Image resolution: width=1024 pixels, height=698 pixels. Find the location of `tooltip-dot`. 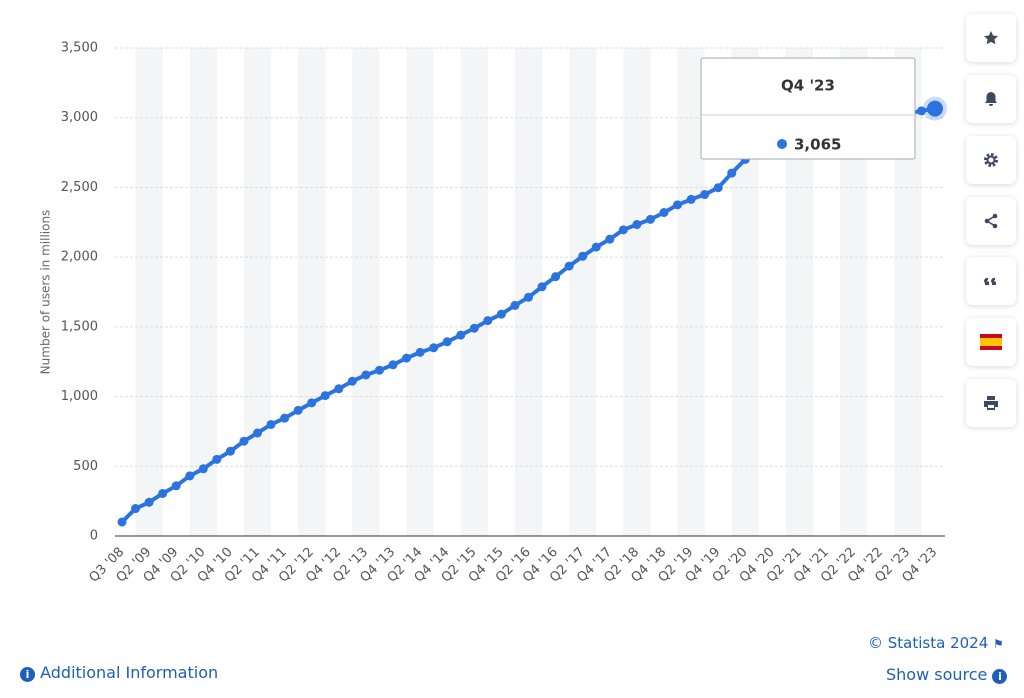

tooltip-dot is located at coordinates (782, 144).